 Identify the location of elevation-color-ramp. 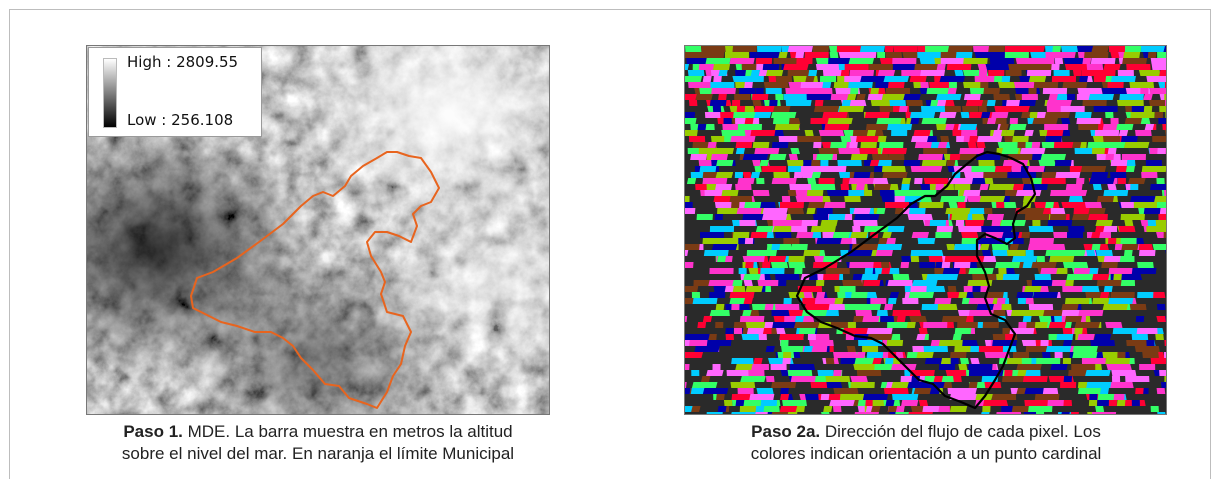
(110, 93).